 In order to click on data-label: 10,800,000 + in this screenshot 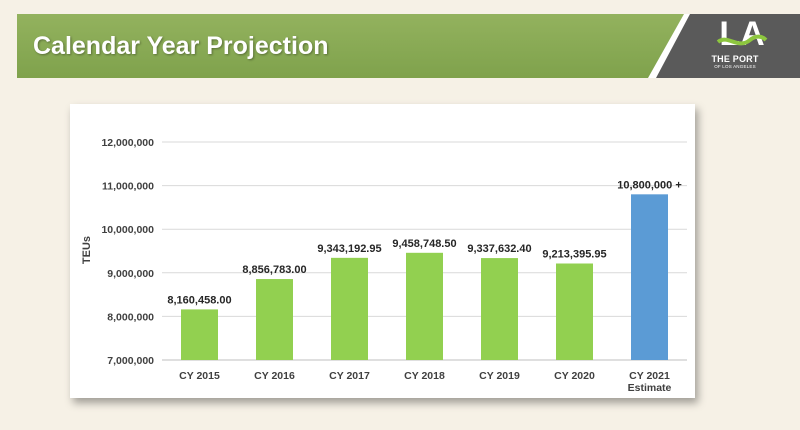, I will do `click(649, 185)`.